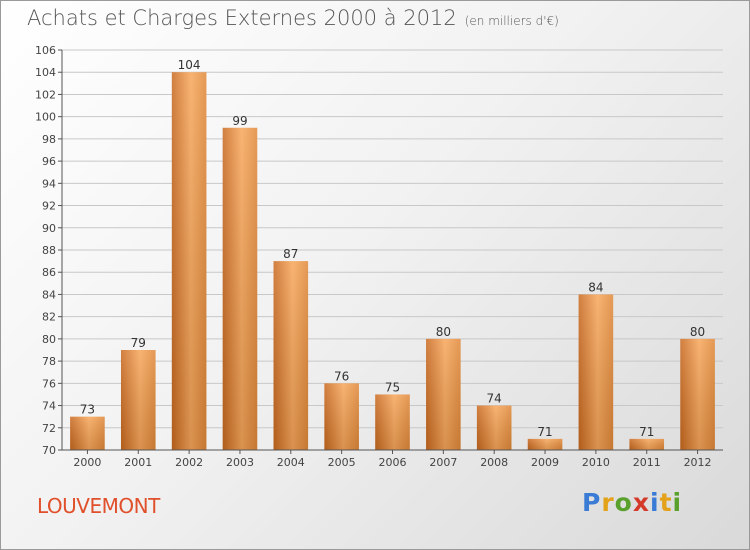  I want to click on y-tick-label: 102, so click(45, 94).